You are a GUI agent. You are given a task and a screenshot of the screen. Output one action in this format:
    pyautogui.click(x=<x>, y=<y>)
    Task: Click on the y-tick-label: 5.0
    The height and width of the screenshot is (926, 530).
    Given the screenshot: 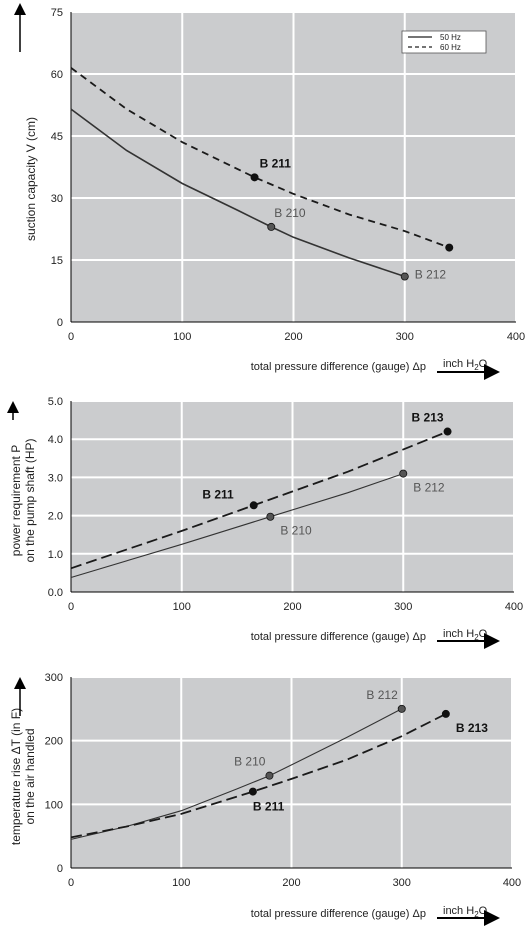 What is the action you would take?
    pyautogui.click(x=55, y=402)
    